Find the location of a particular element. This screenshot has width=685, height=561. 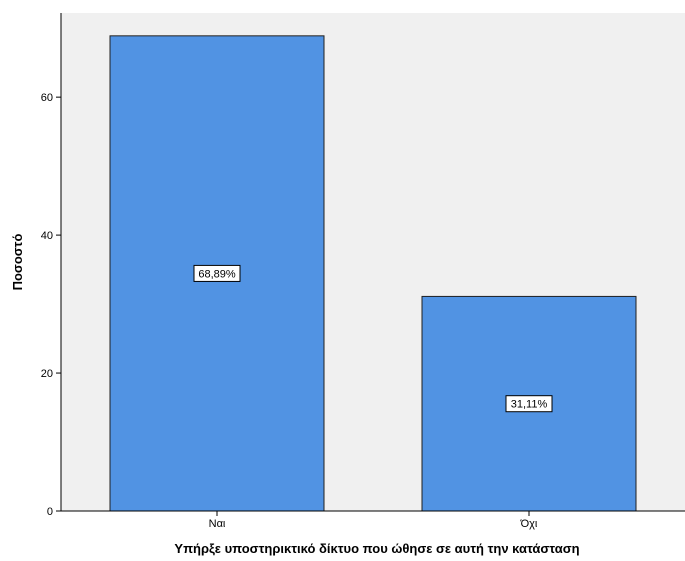

y-tick-label-40: 40 is located at coordinates (47, 236).